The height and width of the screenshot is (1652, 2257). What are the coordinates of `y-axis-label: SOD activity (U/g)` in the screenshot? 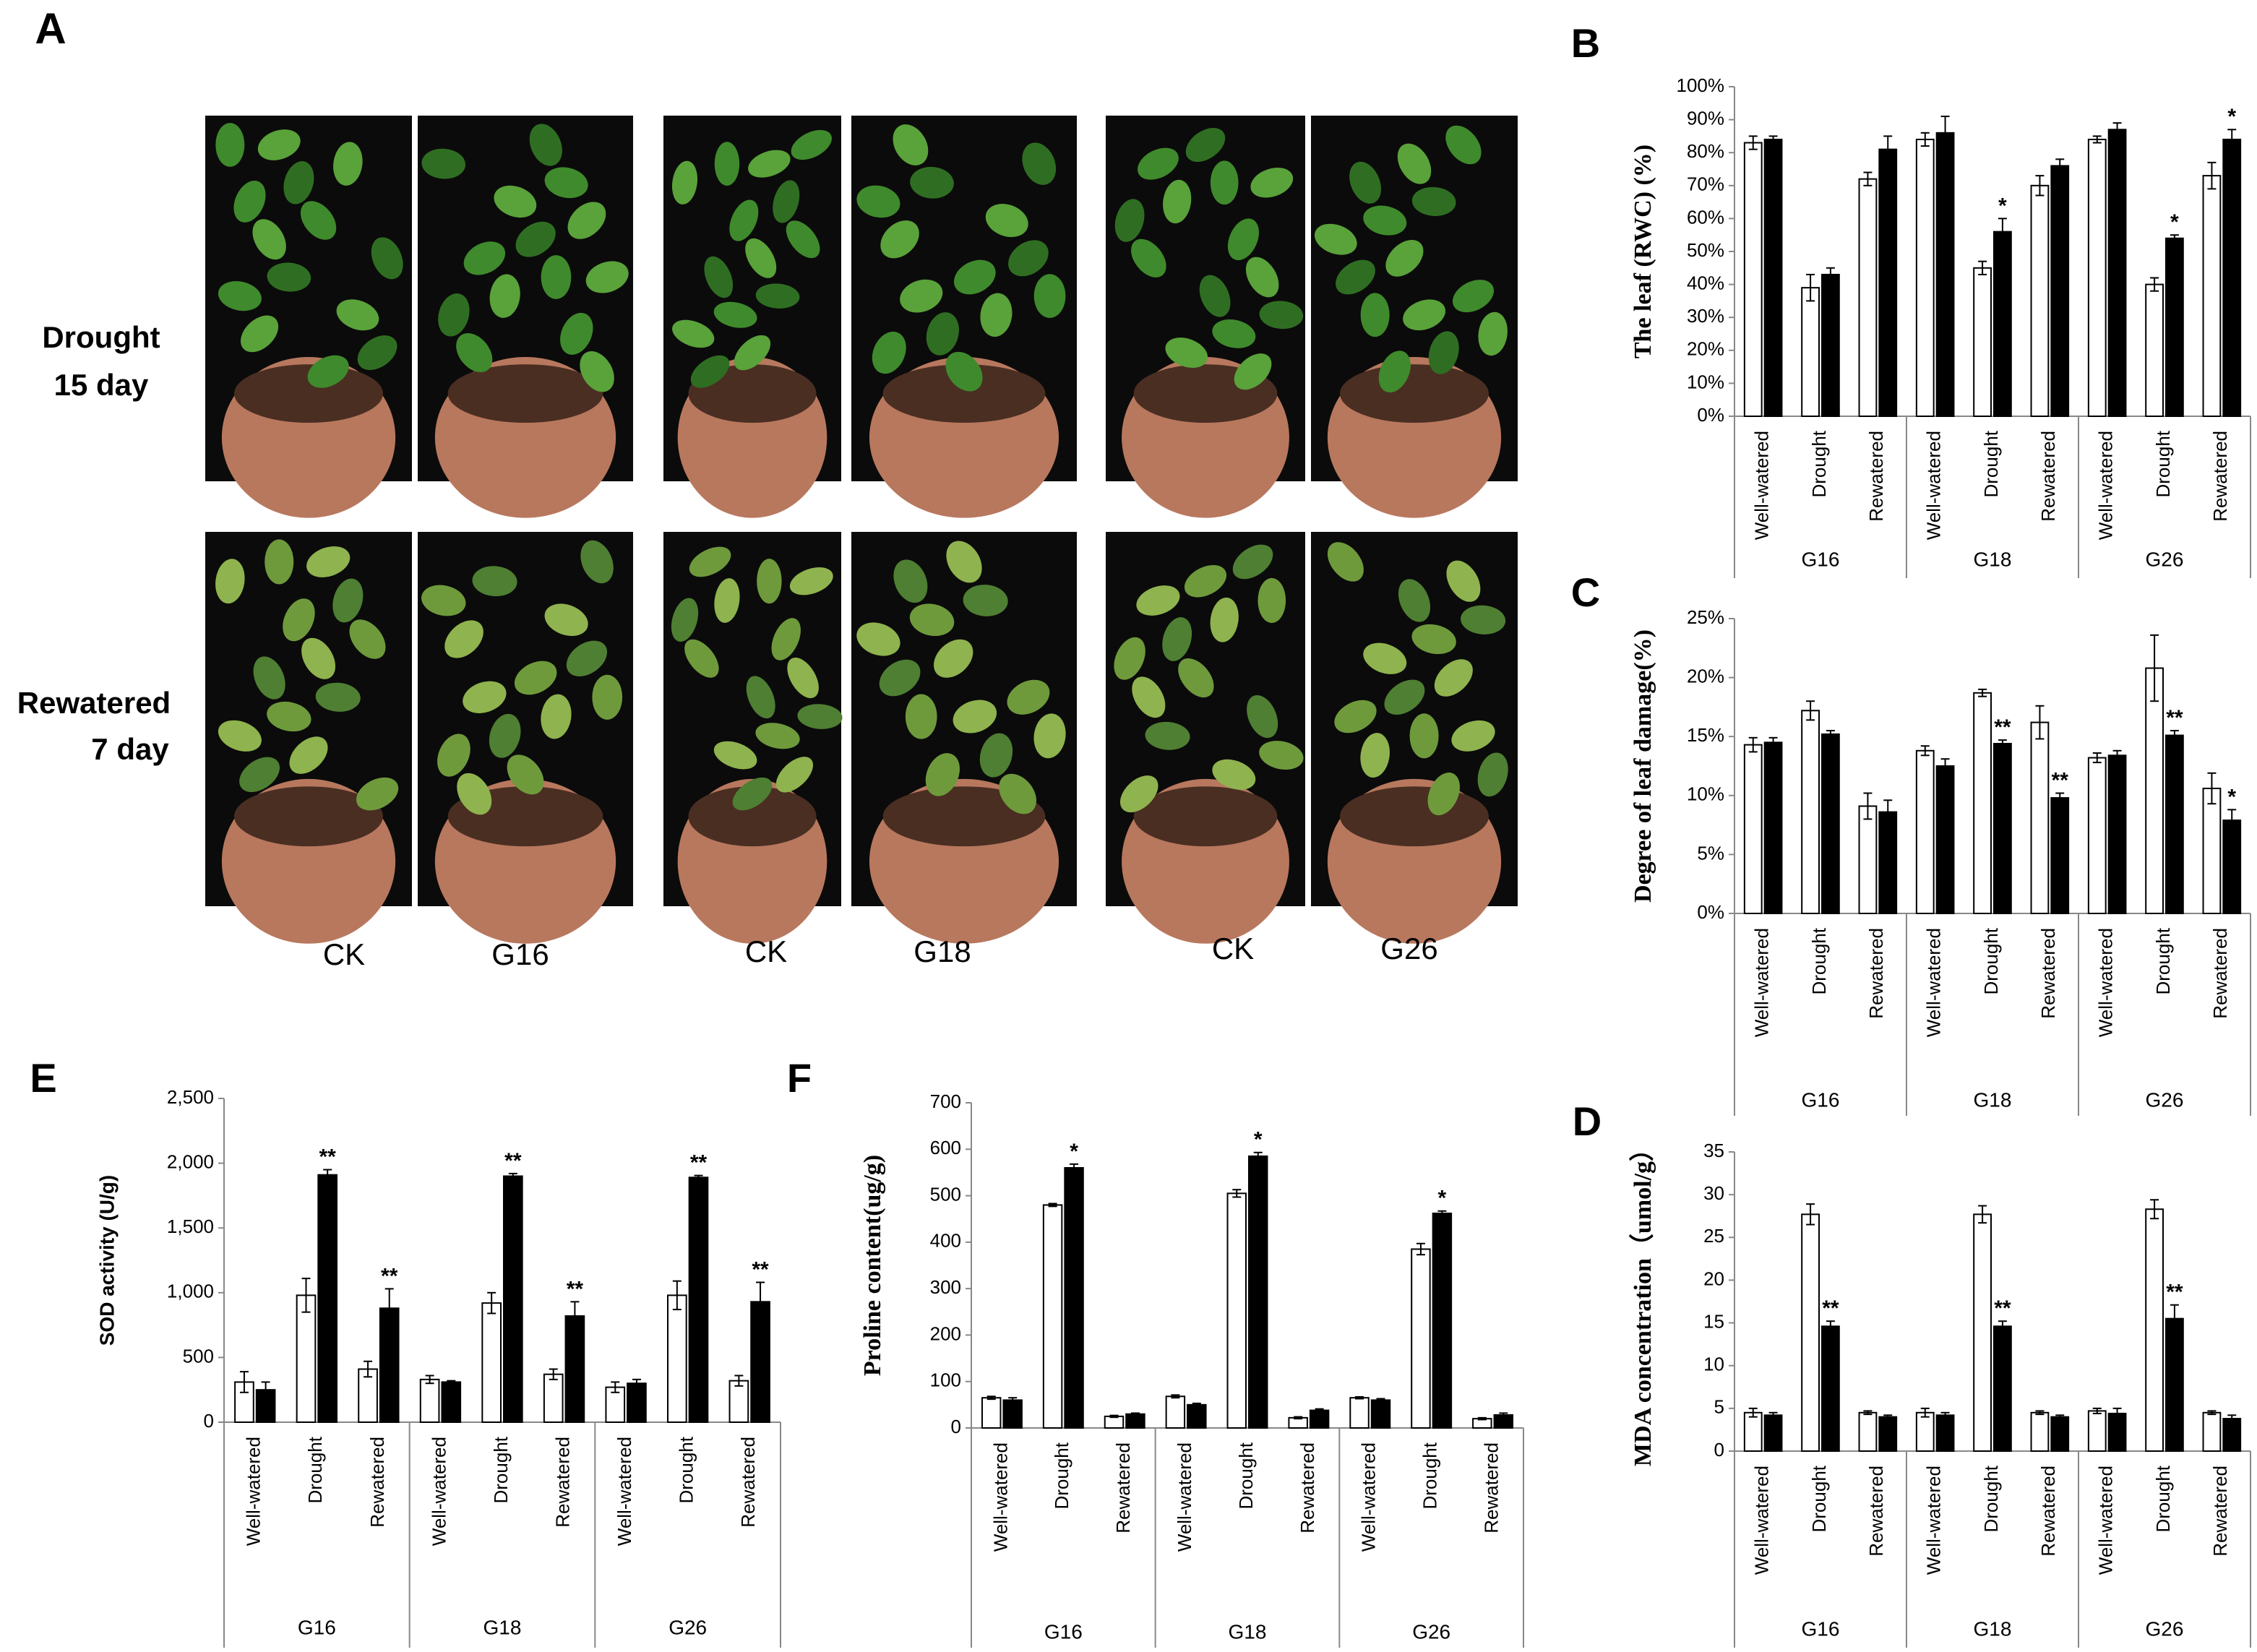 It's located at (106, 1260).